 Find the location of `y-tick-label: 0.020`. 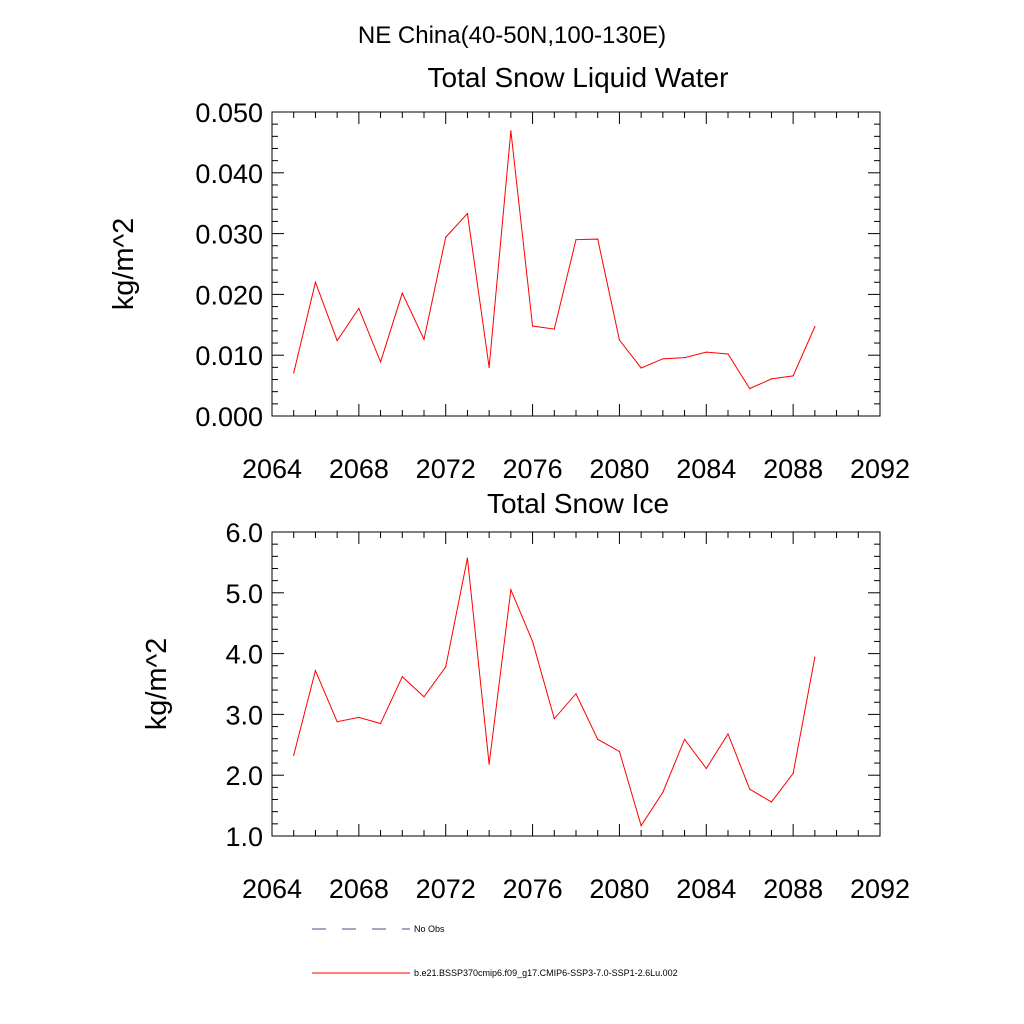

y-tick-label: 0.020 is located at coordinates (229, 295).